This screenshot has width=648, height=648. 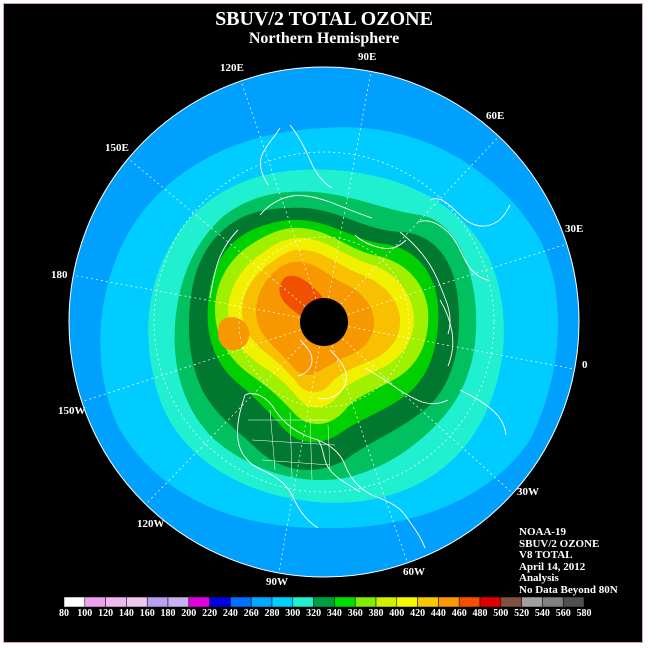 I want to click on map-title: SBUV/2 TOTAL OZONE, so click(x=324, y=19).